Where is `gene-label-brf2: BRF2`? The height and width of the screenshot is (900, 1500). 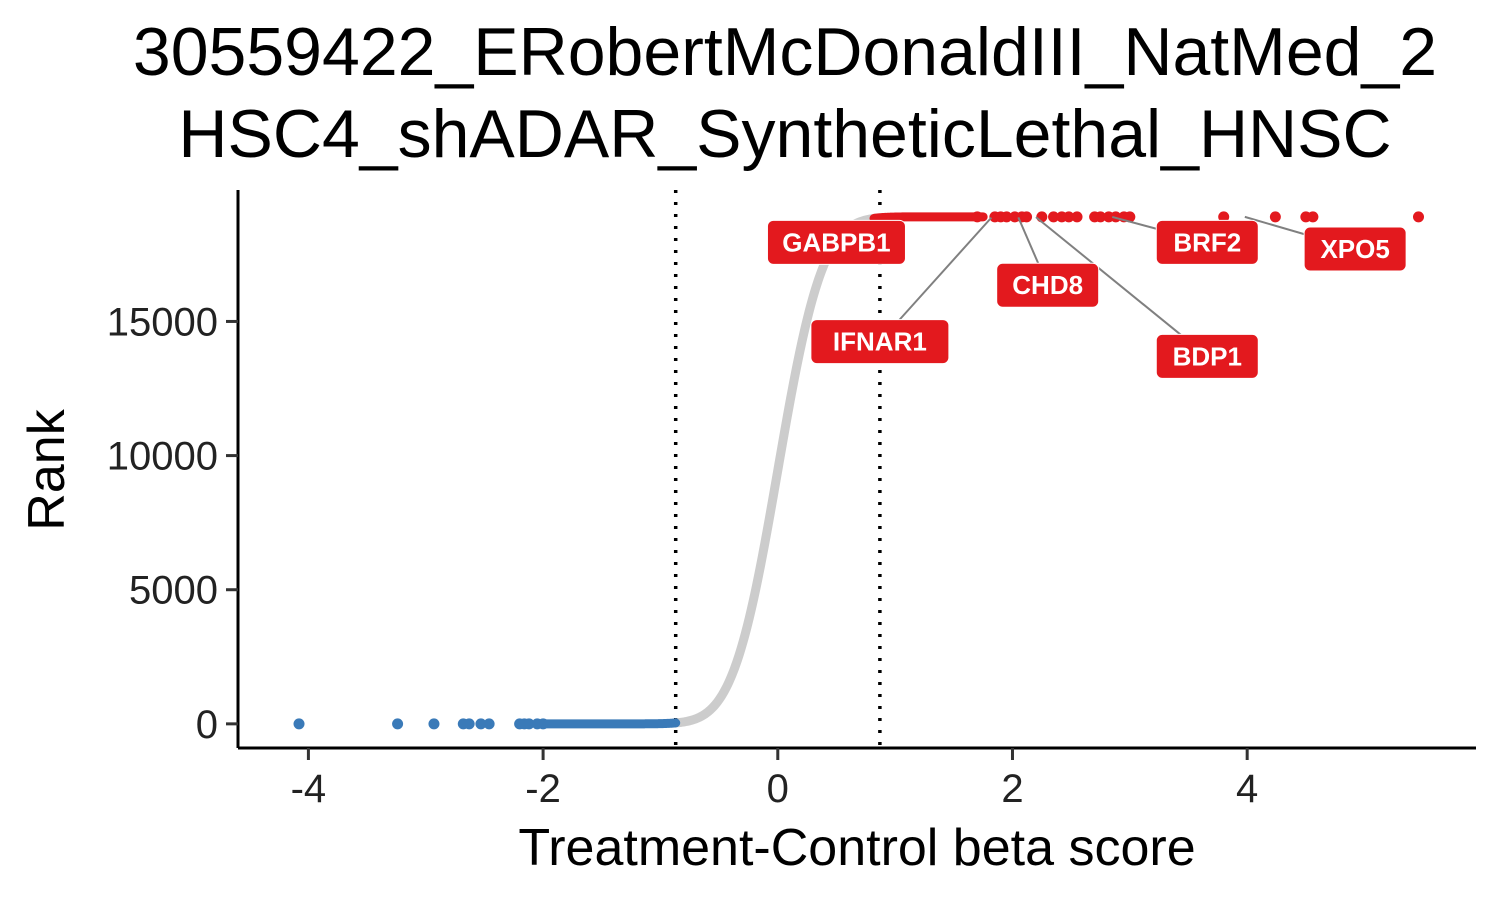
gene-label-brf2: BRF2 is located at coordinates (1207, 242).